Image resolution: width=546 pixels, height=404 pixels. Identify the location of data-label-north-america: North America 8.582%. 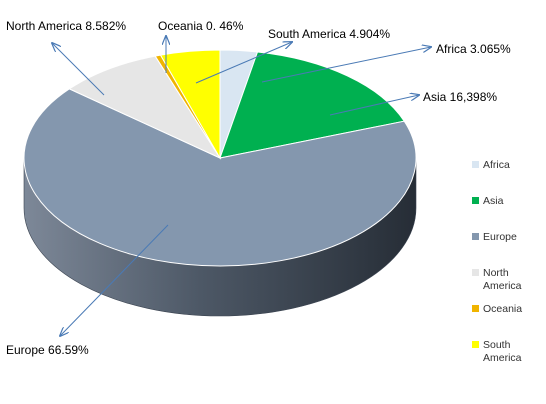
(66, 26).